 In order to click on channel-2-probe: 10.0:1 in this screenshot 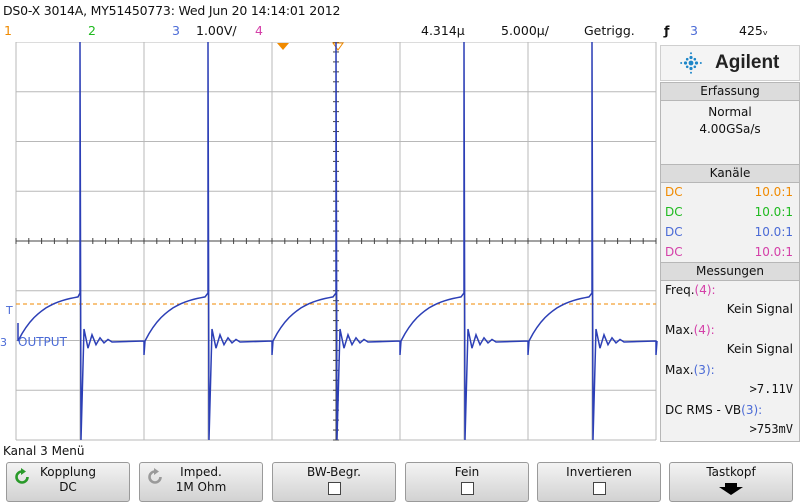, I will do `click(773, 212)`.